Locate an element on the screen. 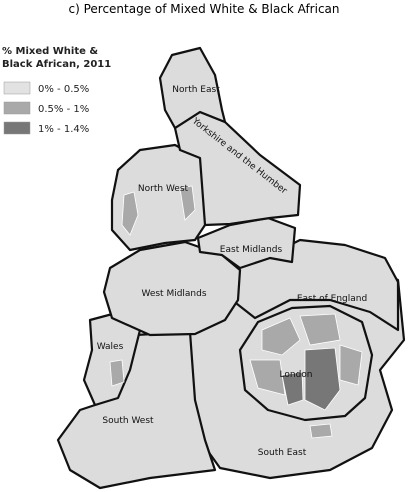 The height and width of the screenshot is (492, 409). region-north-east is located at coordinates (192, 88).